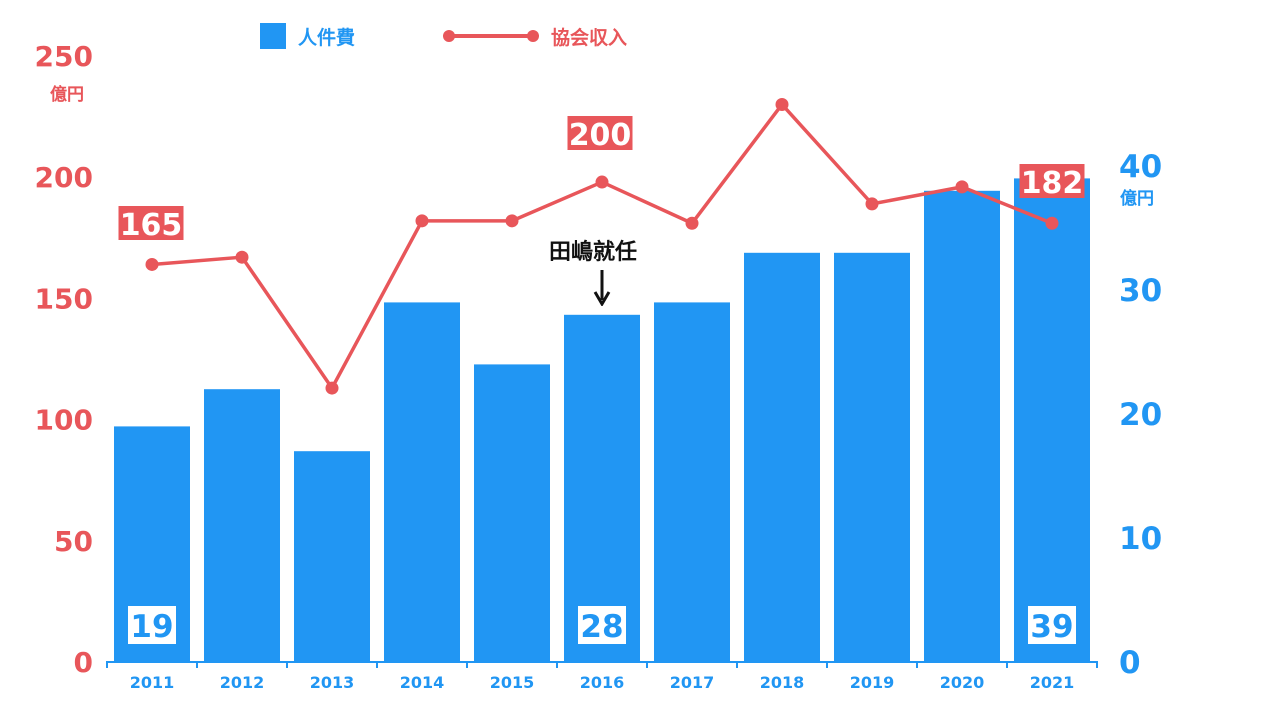  I want to click on x-tick-label: 2016, so click(602, 682).